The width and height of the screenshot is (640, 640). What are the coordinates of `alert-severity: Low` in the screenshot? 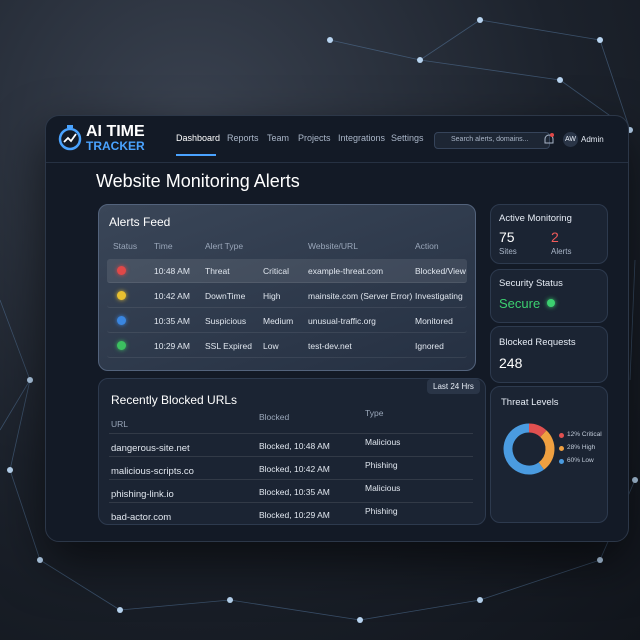 It's located at (271, 346).